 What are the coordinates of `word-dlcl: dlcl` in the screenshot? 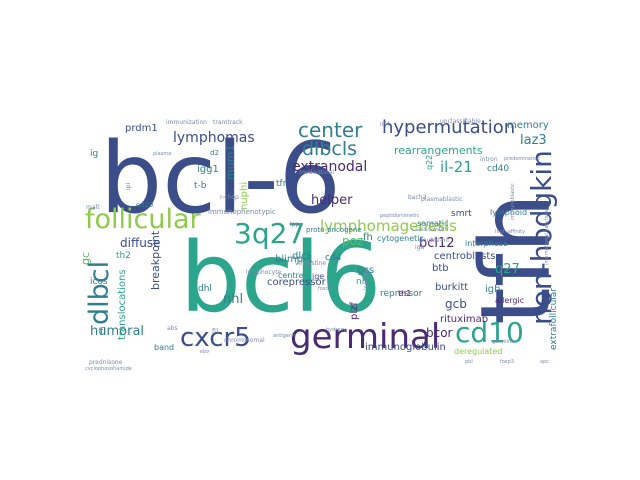 It's located at (301, 256).